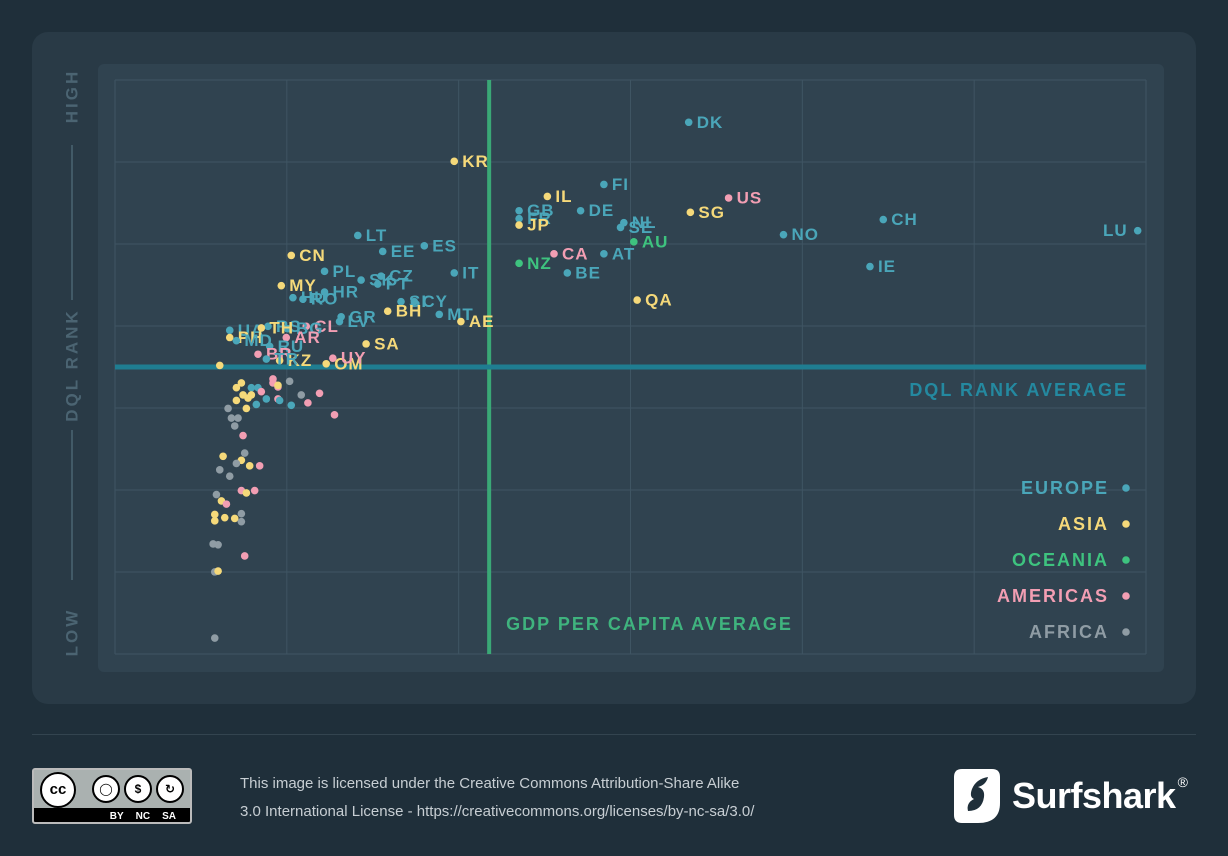  I want to click on point-label-dk: DK, so click(710, 122).